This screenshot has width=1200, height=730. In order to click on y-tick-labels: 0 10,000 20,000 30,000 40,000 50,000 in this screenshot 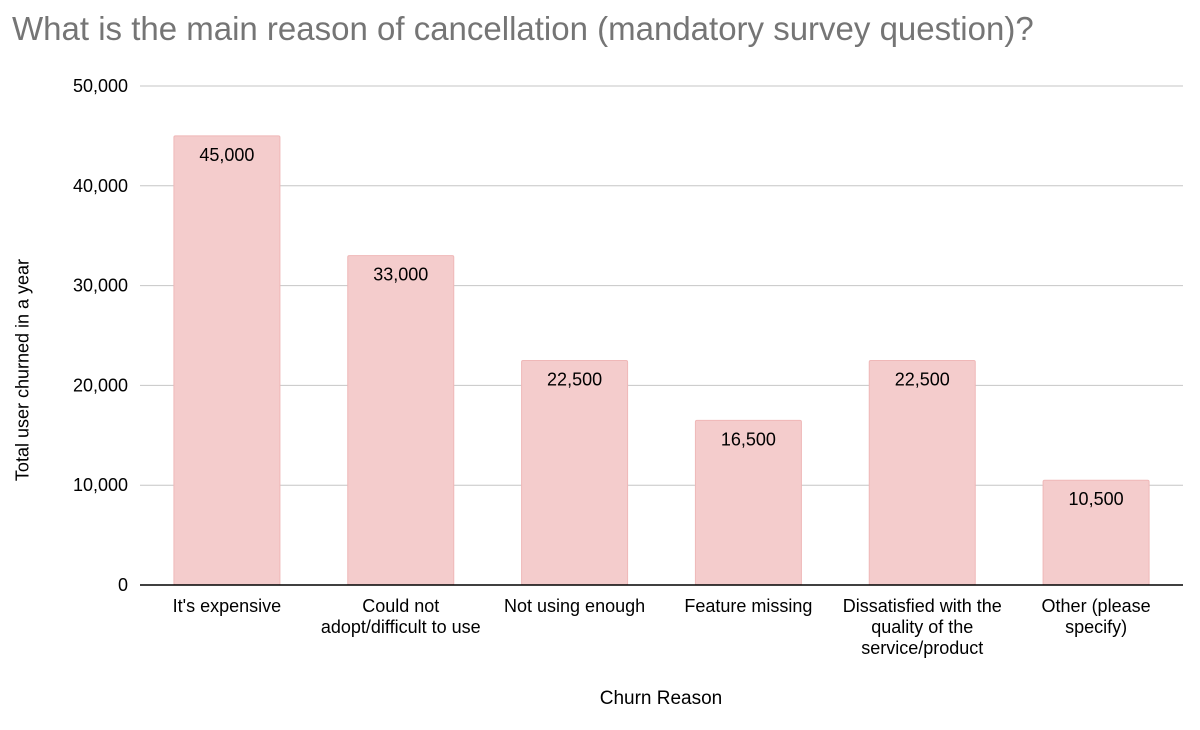, I will do `click(100, 335)`.